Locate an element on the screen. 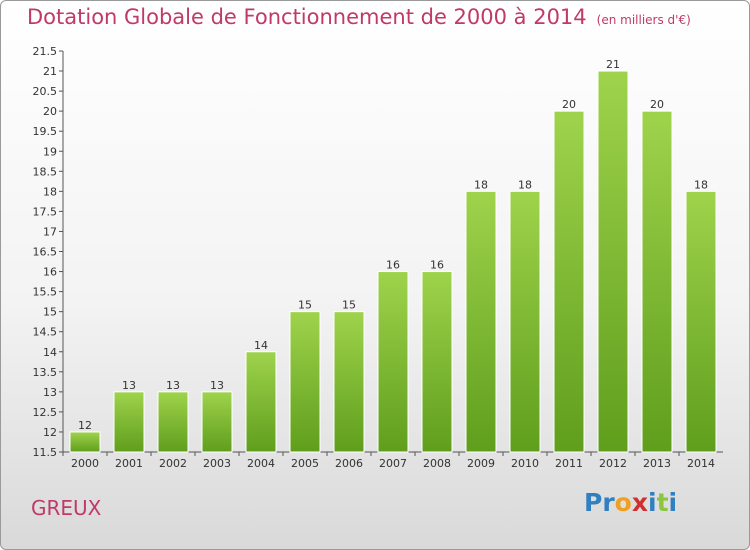 The width and height of the screenshot is (750, 550). bar-2005 is located at coordinates (305, 382).